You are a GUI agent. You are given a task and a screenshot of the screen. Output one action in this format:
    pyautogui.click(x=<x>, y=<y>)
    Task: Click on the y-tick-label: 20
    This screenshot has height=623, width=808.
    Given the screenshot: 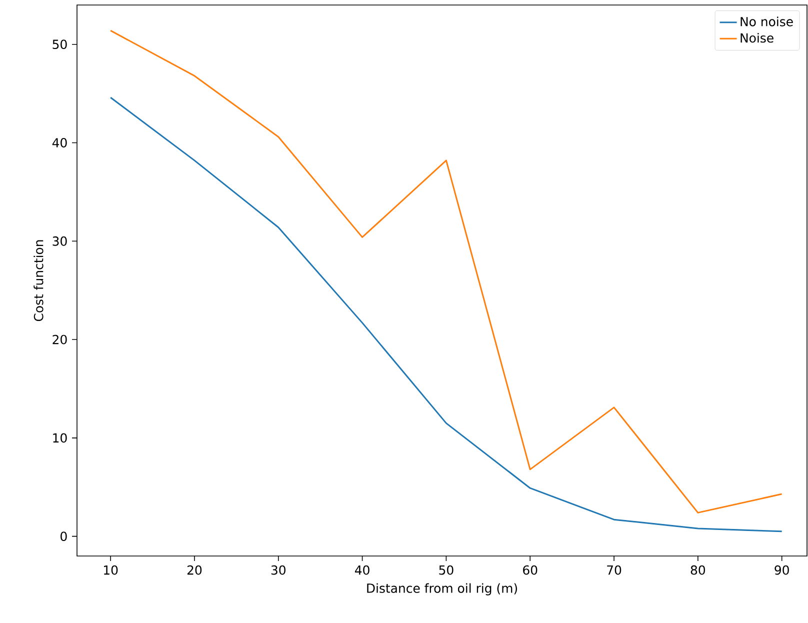 What is the action you would take?
    pyautogui.click(x=59, y=339)
    